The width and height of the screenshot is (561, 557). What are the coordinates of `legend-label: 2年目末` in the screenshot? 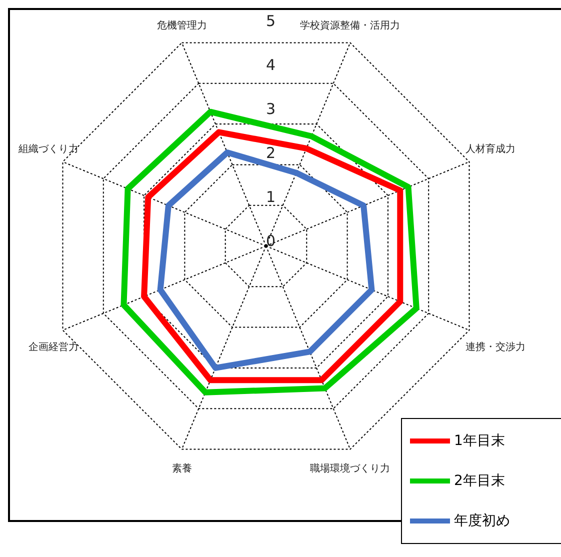 It's located at (479, 481).